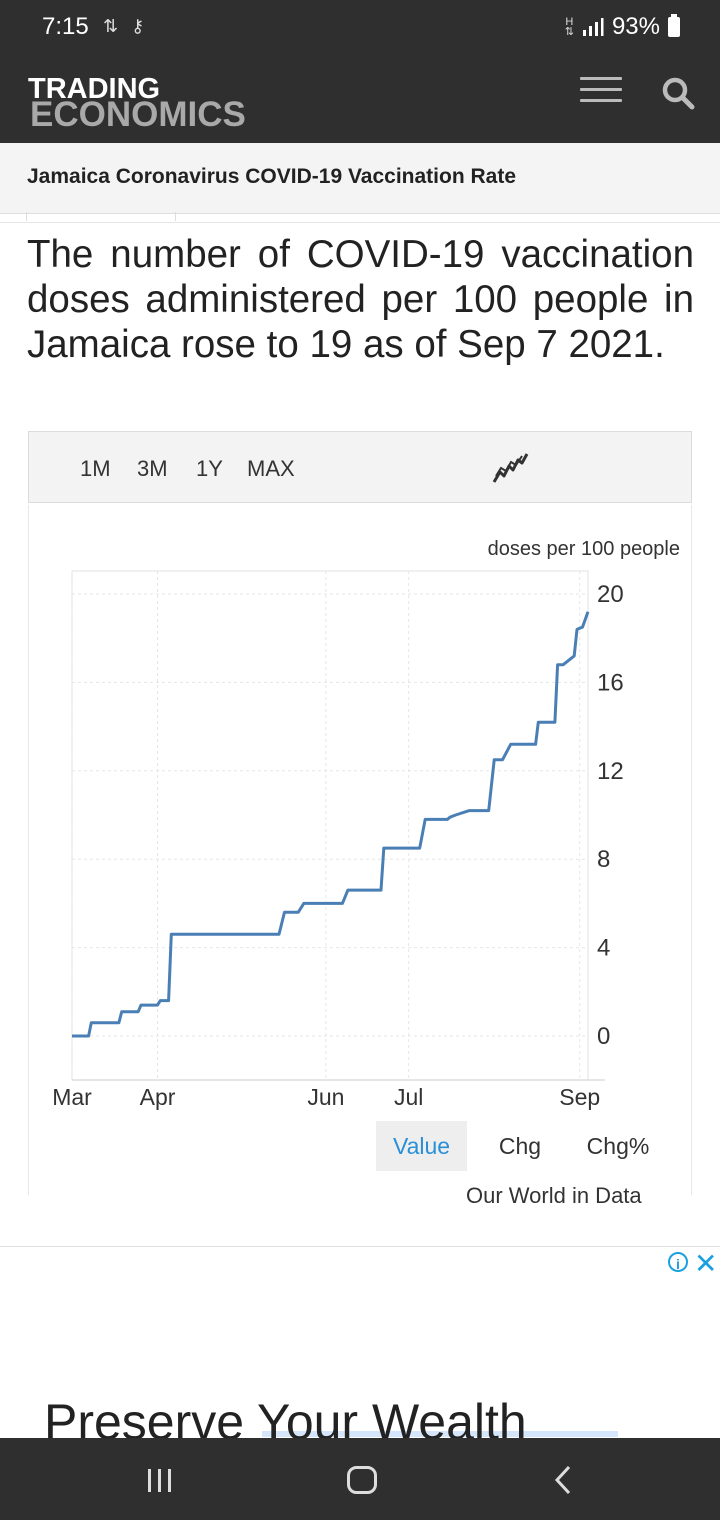 The width and height of the screenshot is (720, 1520). What do you see at coordinates (554, 1195) in the screenshot?
I see `data-source: Our World in Data` at bounding box center [554, 1195].